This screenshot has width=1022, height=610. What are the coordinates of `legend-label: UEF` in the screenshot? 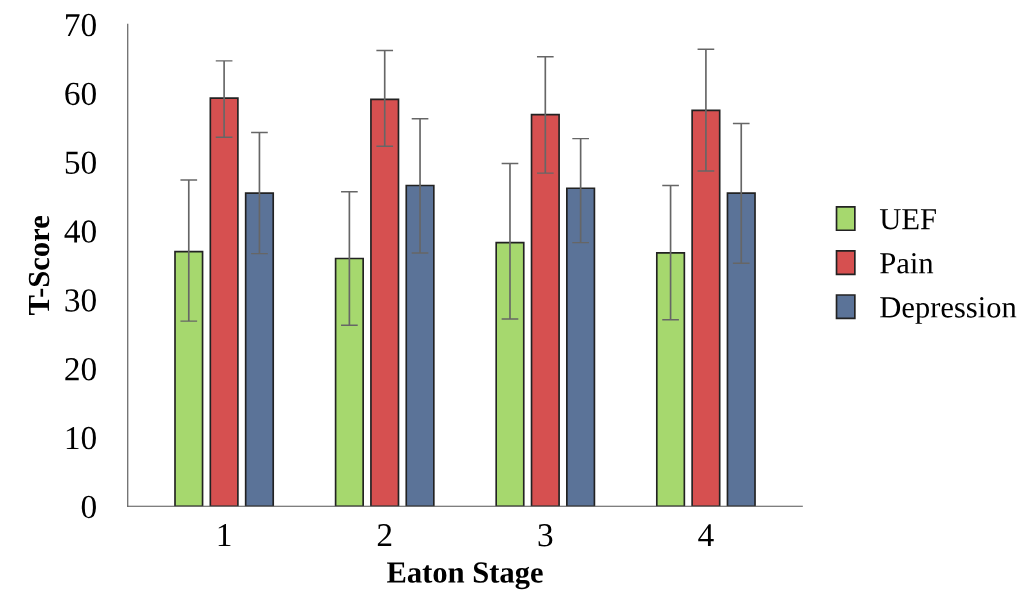 It's located at (907, 219).